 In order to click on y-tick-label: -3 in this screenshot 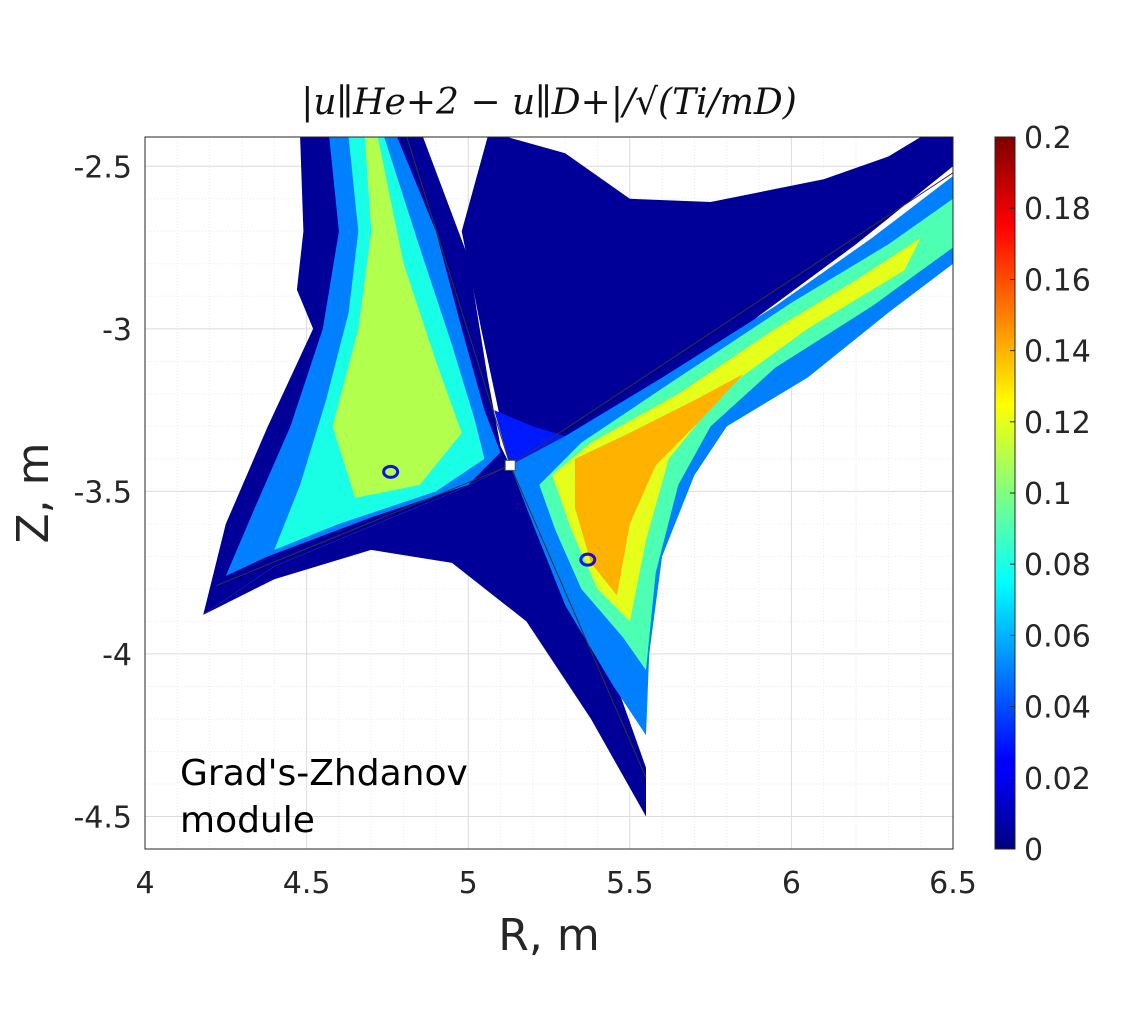, I will do `click(117, 330)`.